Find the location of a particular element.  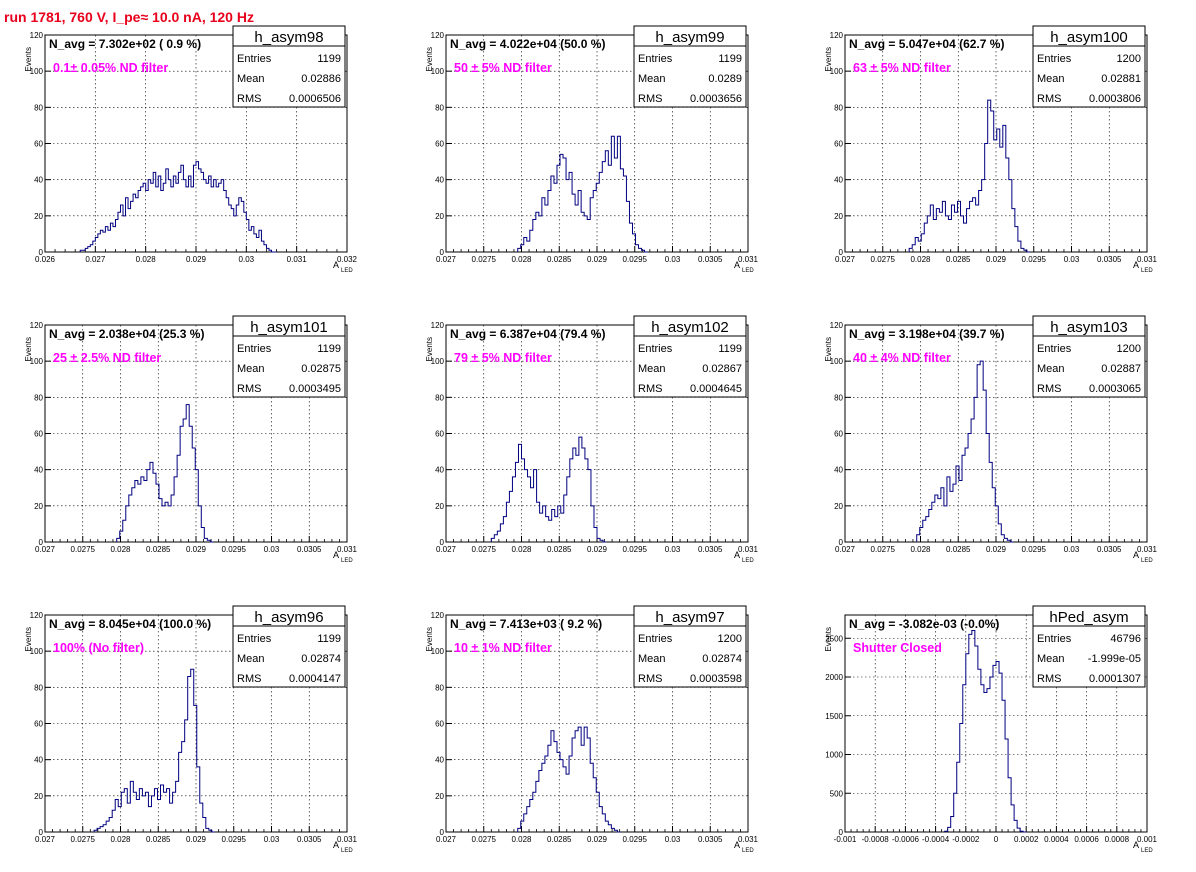

x-tick-label: -0.001 is located at coordinates (845, 839).